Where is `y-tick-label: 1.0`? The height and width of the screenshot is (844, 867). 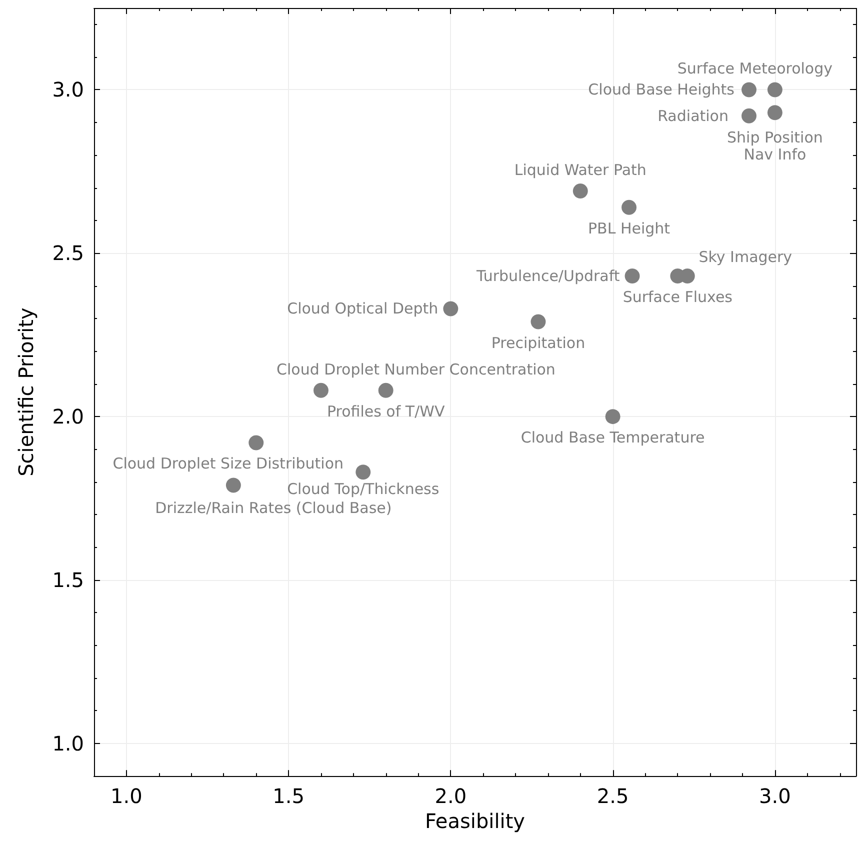
y-tick-label: 1.0 is located at coordinates (68, 743).